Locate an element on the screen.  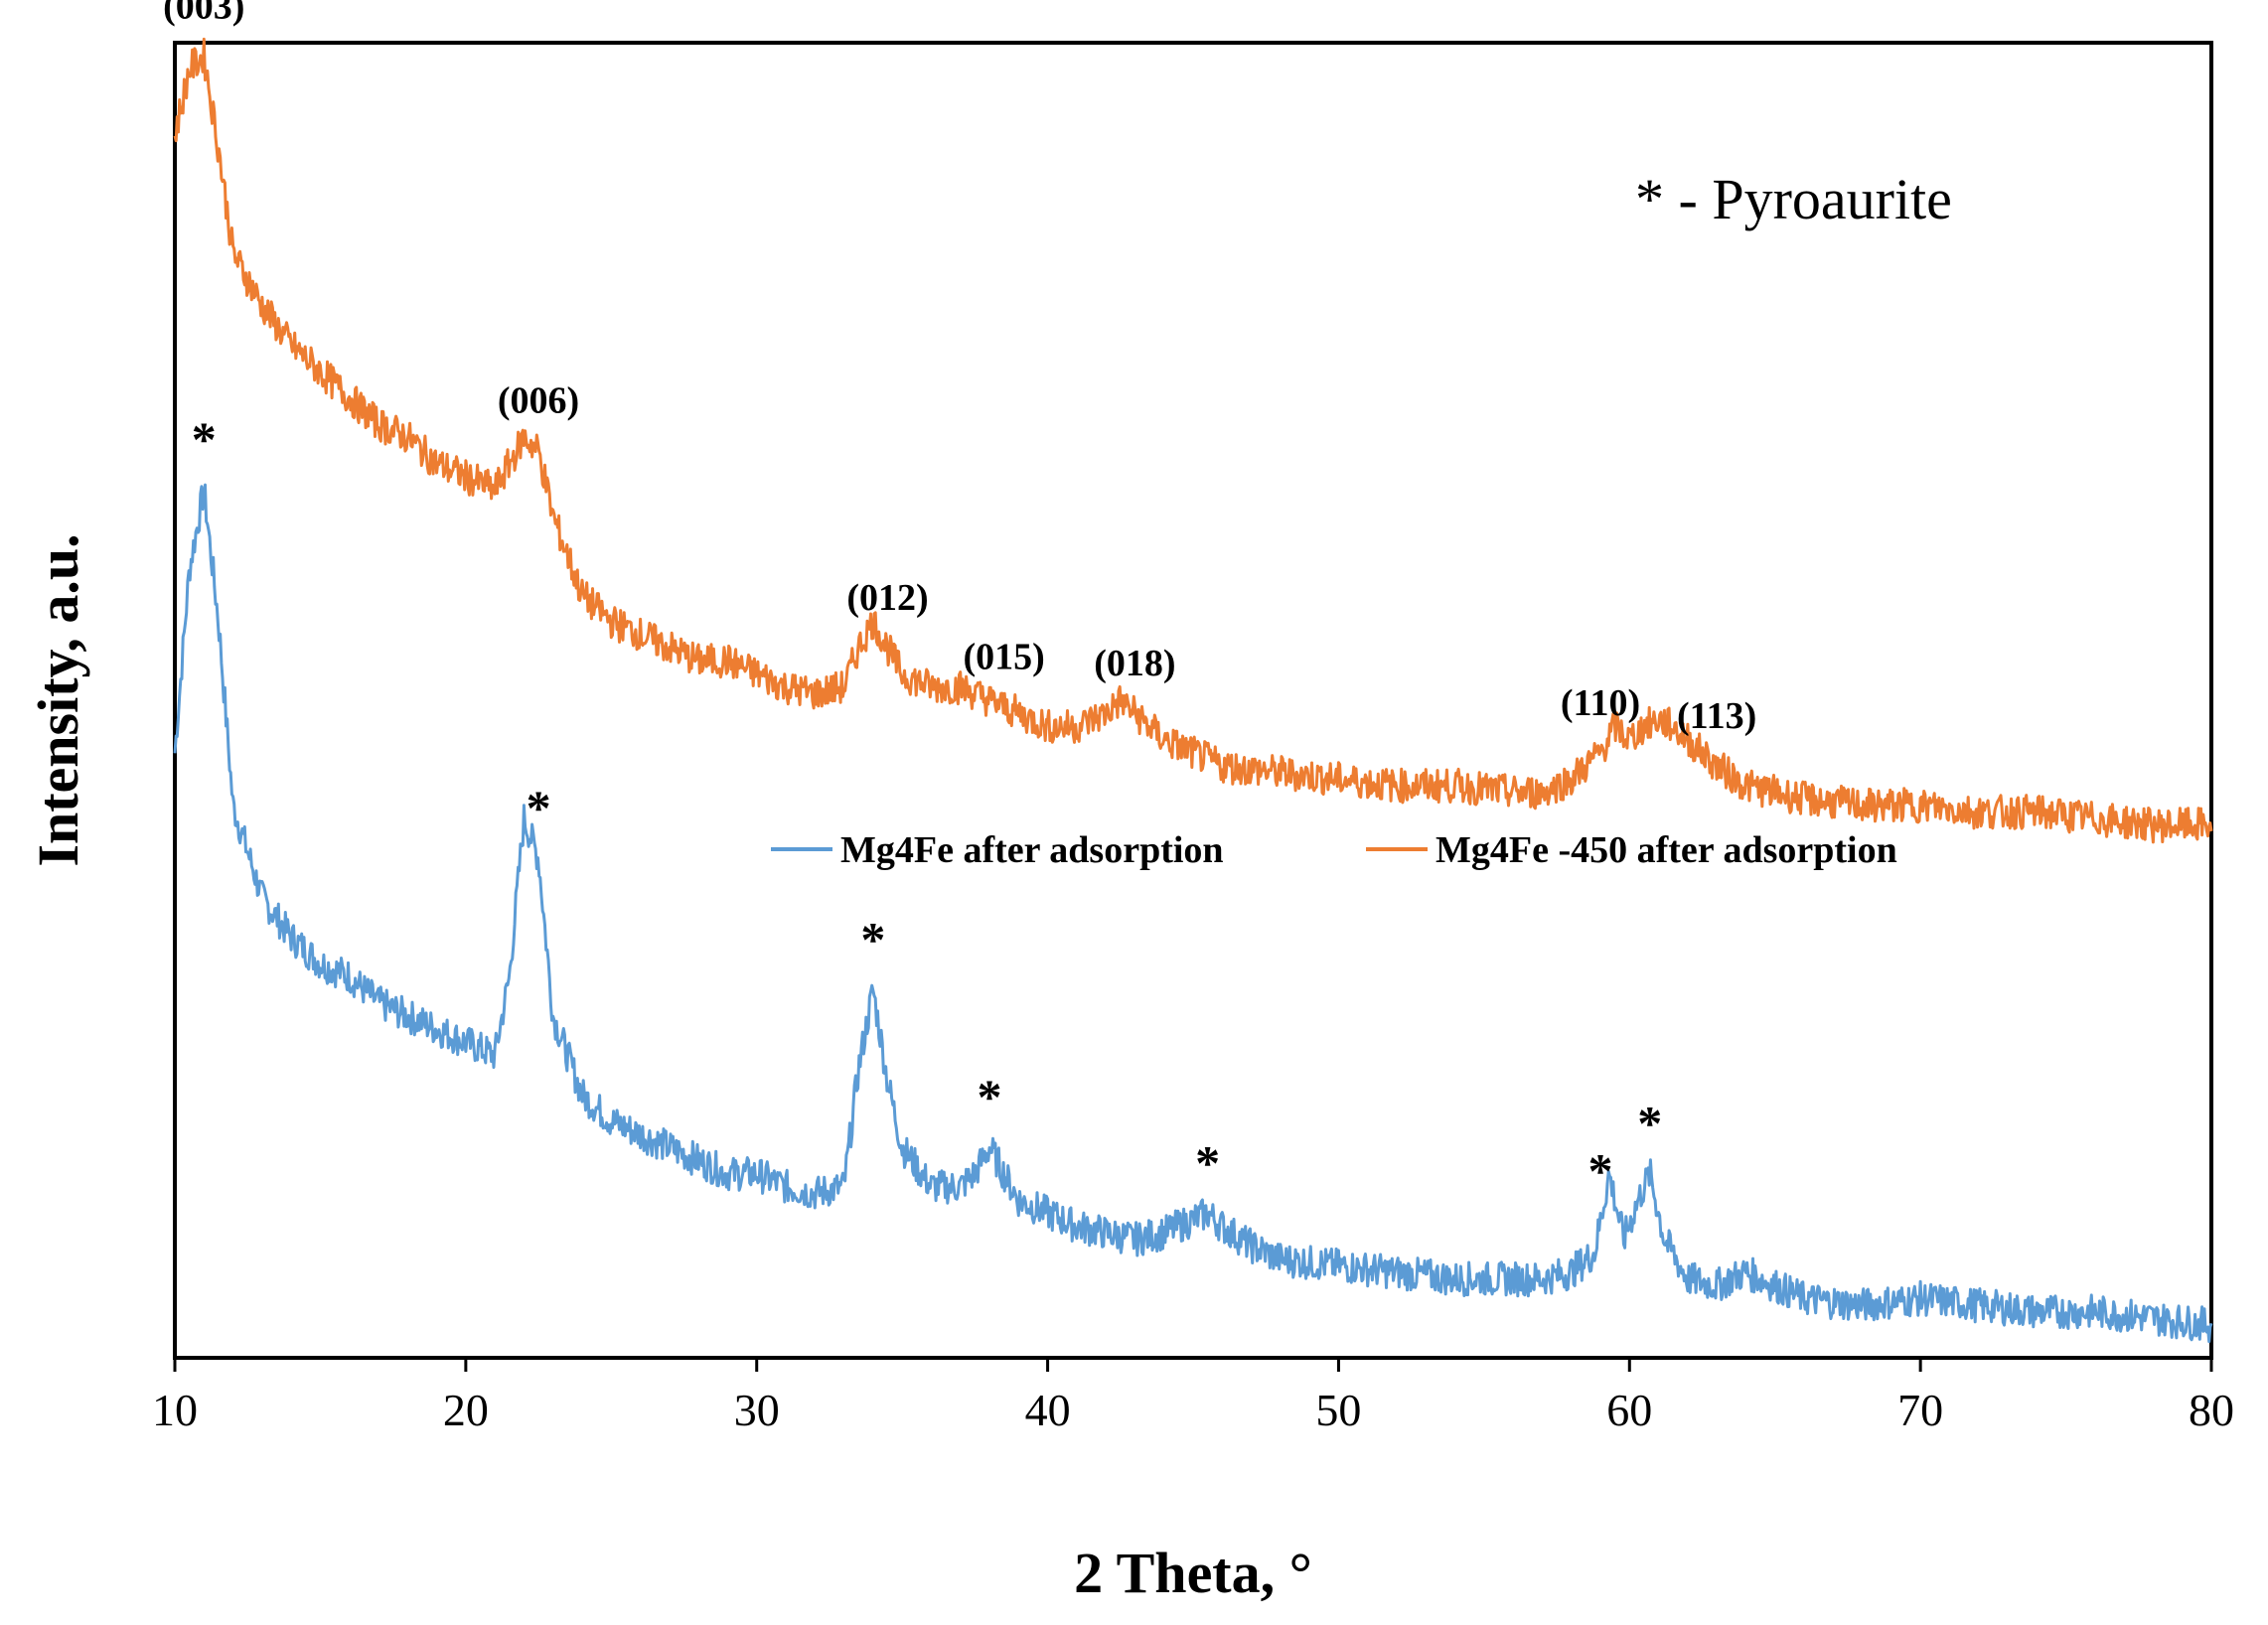
legend-label-mg4fe: Mg4Fe after adsorption is located at coordinates (1032, 850).